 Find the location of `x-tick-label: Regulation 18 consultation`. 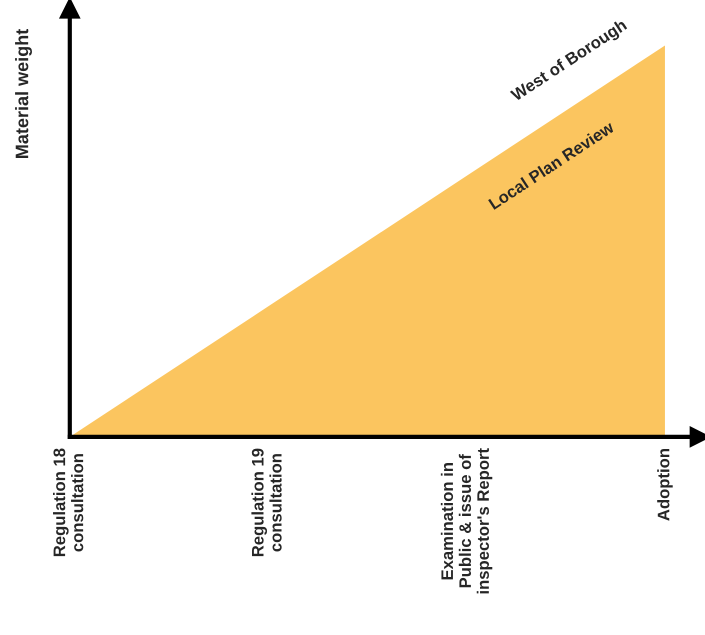

x-tick-label: Regulation 18 consultation is located at coordinates (68, 502).